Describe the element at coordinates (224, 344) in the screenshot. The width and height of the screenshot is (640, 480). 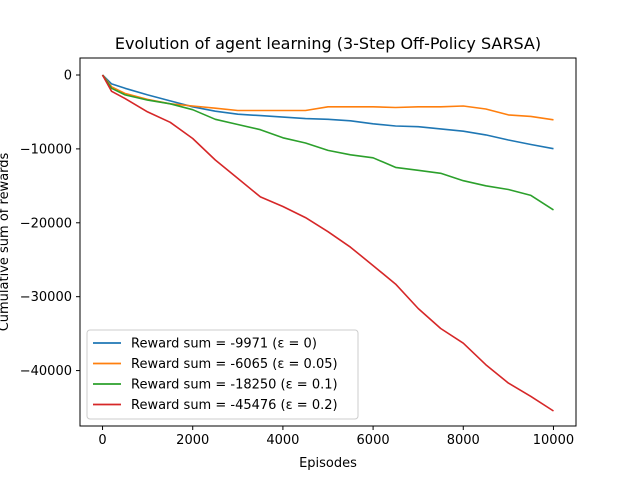
I see `legend-entry-0: Reward sum = -9971 (ε = 0)` at that location.